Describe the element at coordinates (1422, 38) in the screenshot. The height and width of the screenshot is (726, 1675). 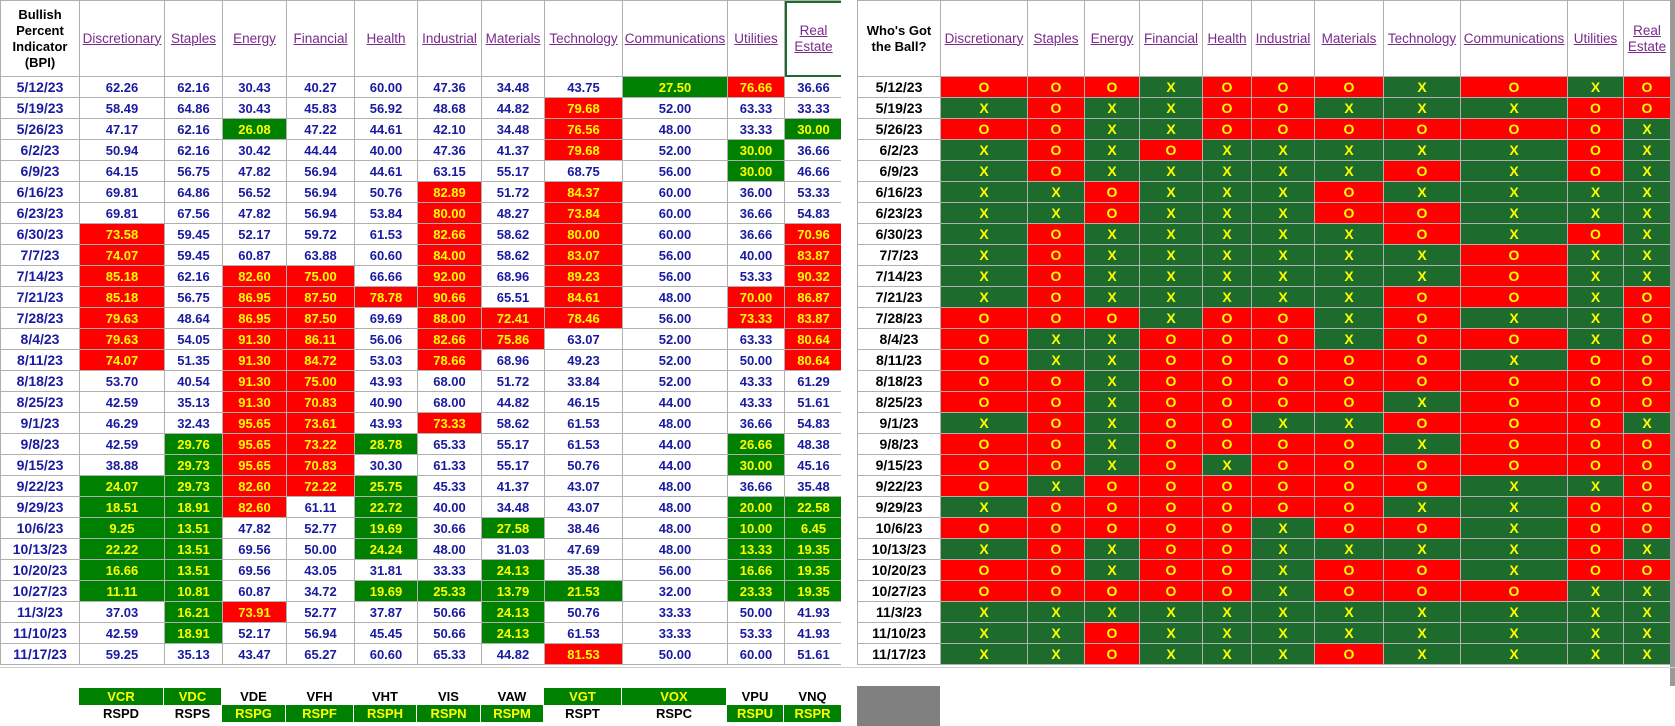
I see `ball-header-technology: Technology` at that location.